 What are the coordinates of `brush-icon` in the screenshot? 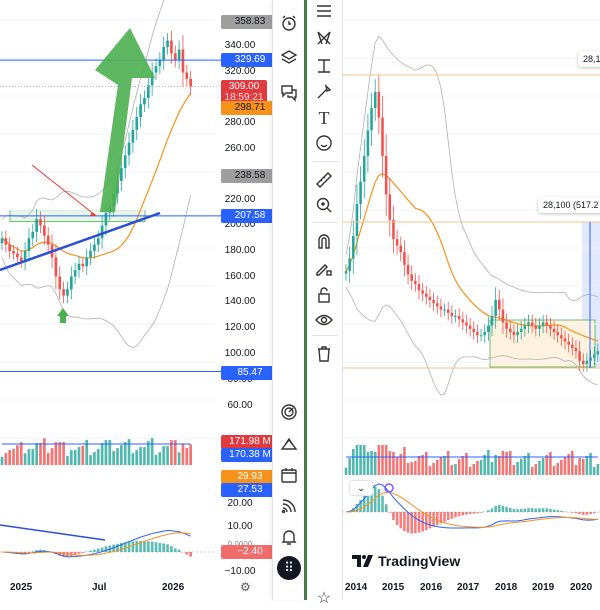 It's located at (324, 92).